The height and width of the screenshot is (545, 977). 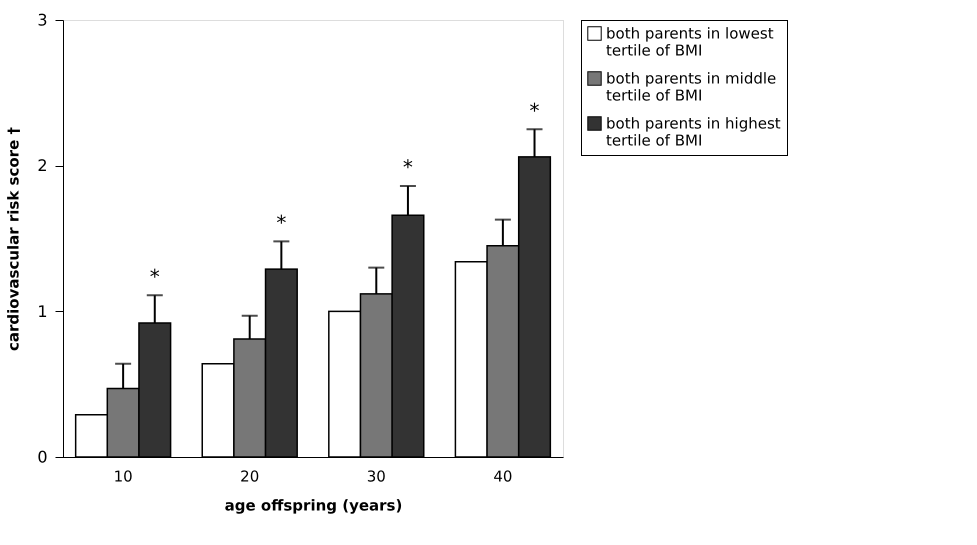 What do you see at coordinates (123, 477) in the screenshot?
I see `x-tick-label: 10` at bounding box center [123, 477].